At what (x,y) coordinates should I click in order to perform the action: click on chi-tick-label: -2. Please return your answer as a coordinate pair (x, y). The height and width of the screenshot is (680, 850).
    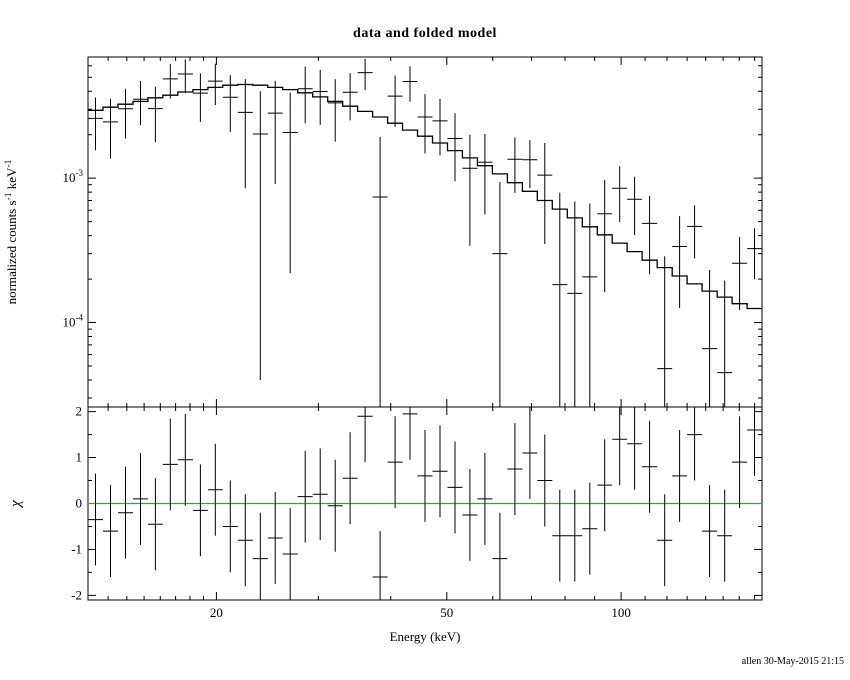
    Looking at the image, I should click on (76, 594).